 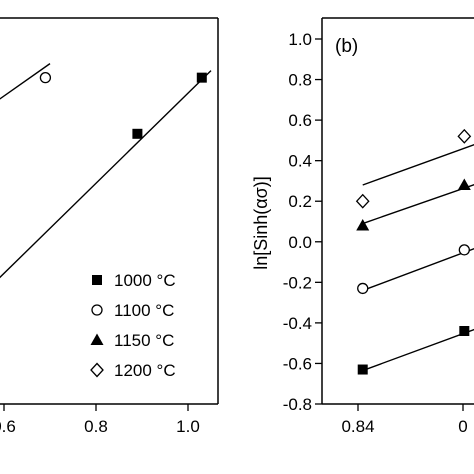 I want to click on y-tick-label-b: -0.6, so click(x=297, y=363).